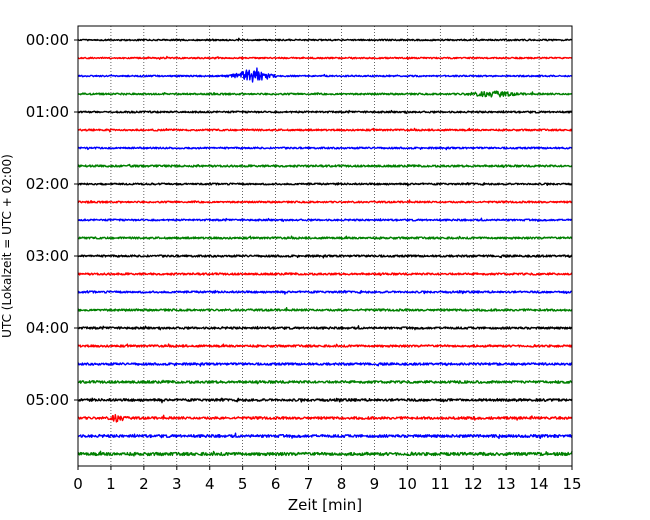  Describe the element at coordinates (407, 484) in the screenshot. I see `x-tick-label: 10` at that location.